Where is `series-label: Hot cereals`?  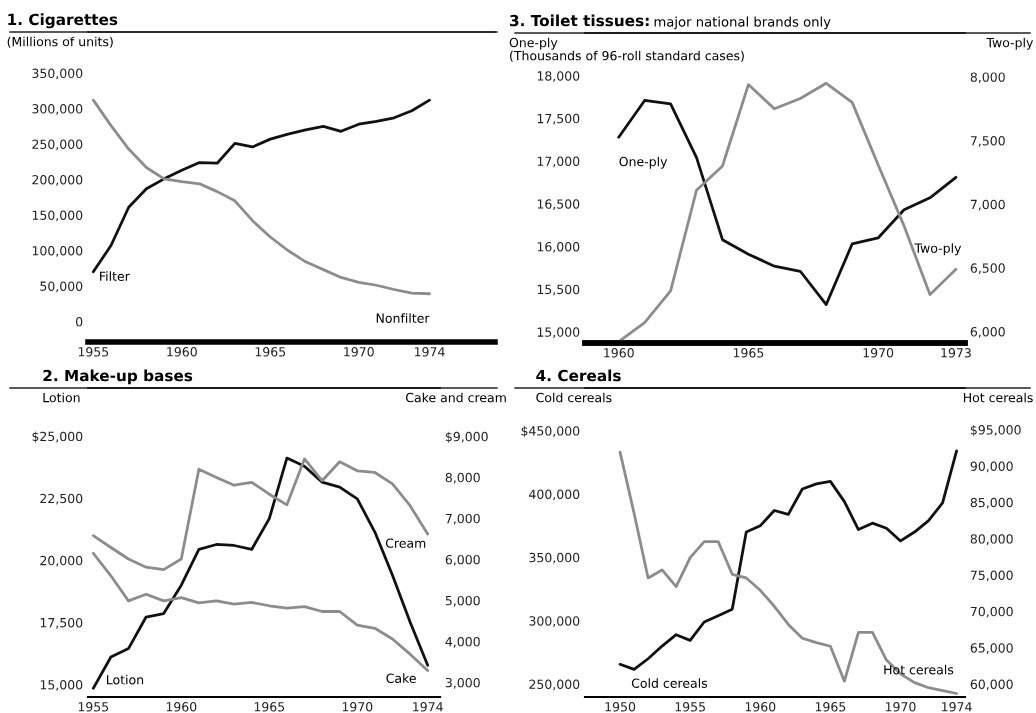
series-label: Hot cereals is located at coordinates (919, 669).